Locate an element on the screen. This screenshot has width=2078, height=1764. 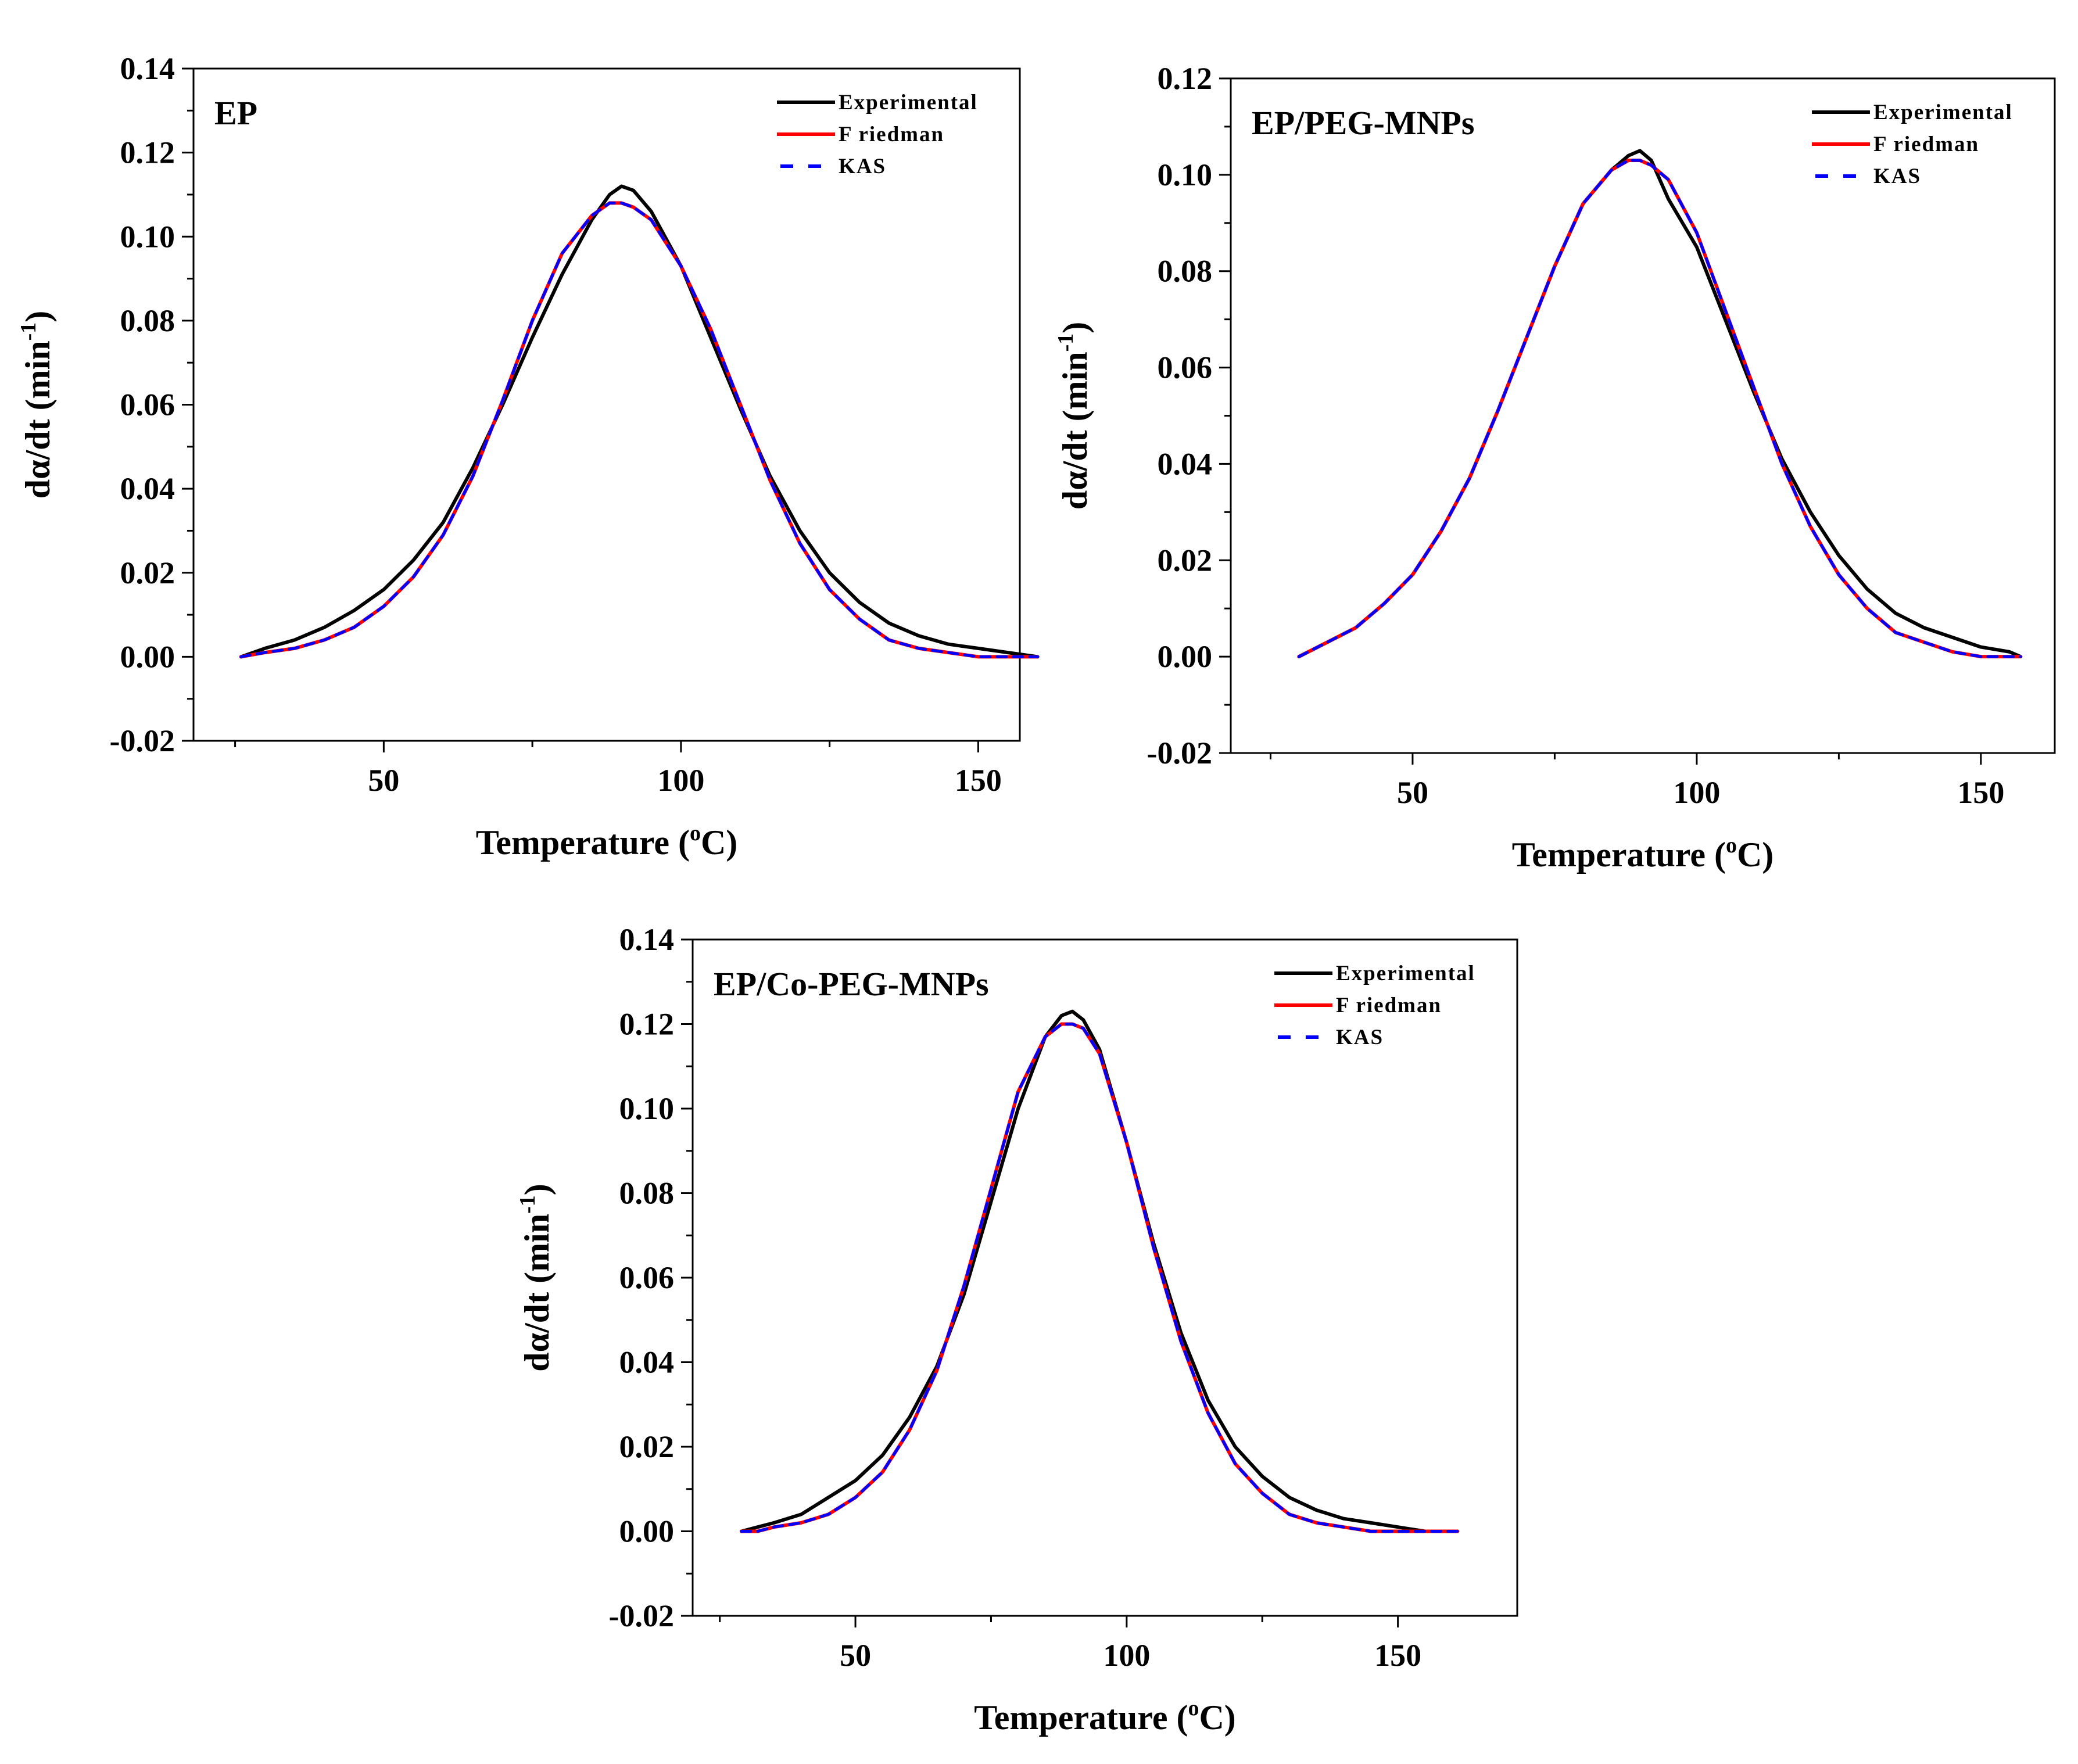
panel-title: EP/PEG-MNPs is located at coordinates (1363, 123).